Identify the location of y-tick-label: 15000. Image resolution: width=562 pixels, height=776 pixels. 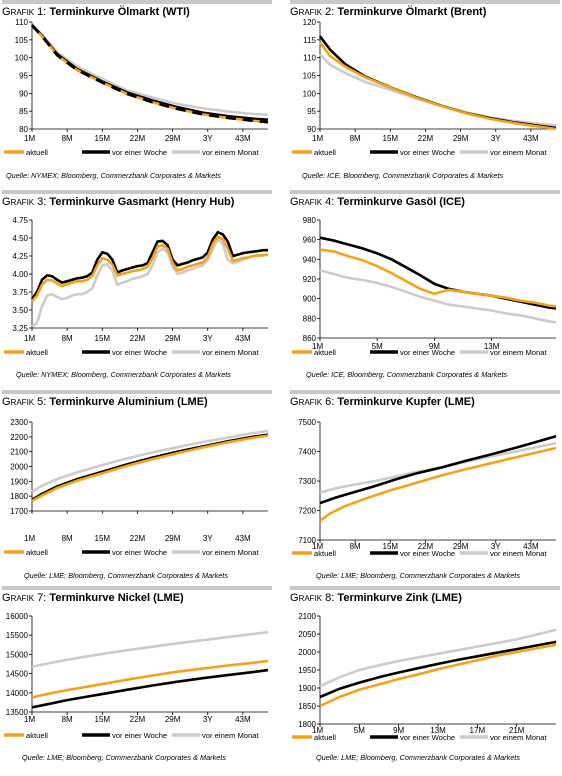
(17, 654).